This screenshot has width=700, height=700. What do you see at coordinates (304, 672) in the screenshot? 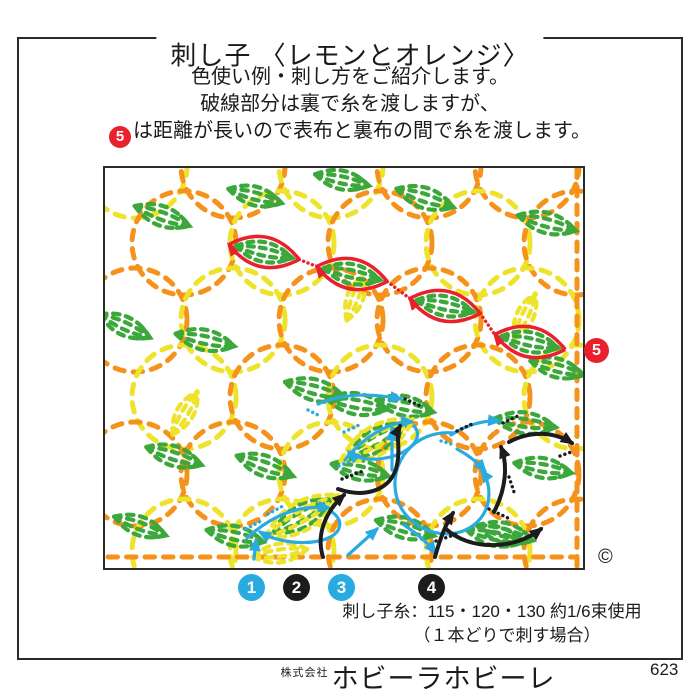
I see `company-prefix: 株式会社` at bounding box center [304, 672].